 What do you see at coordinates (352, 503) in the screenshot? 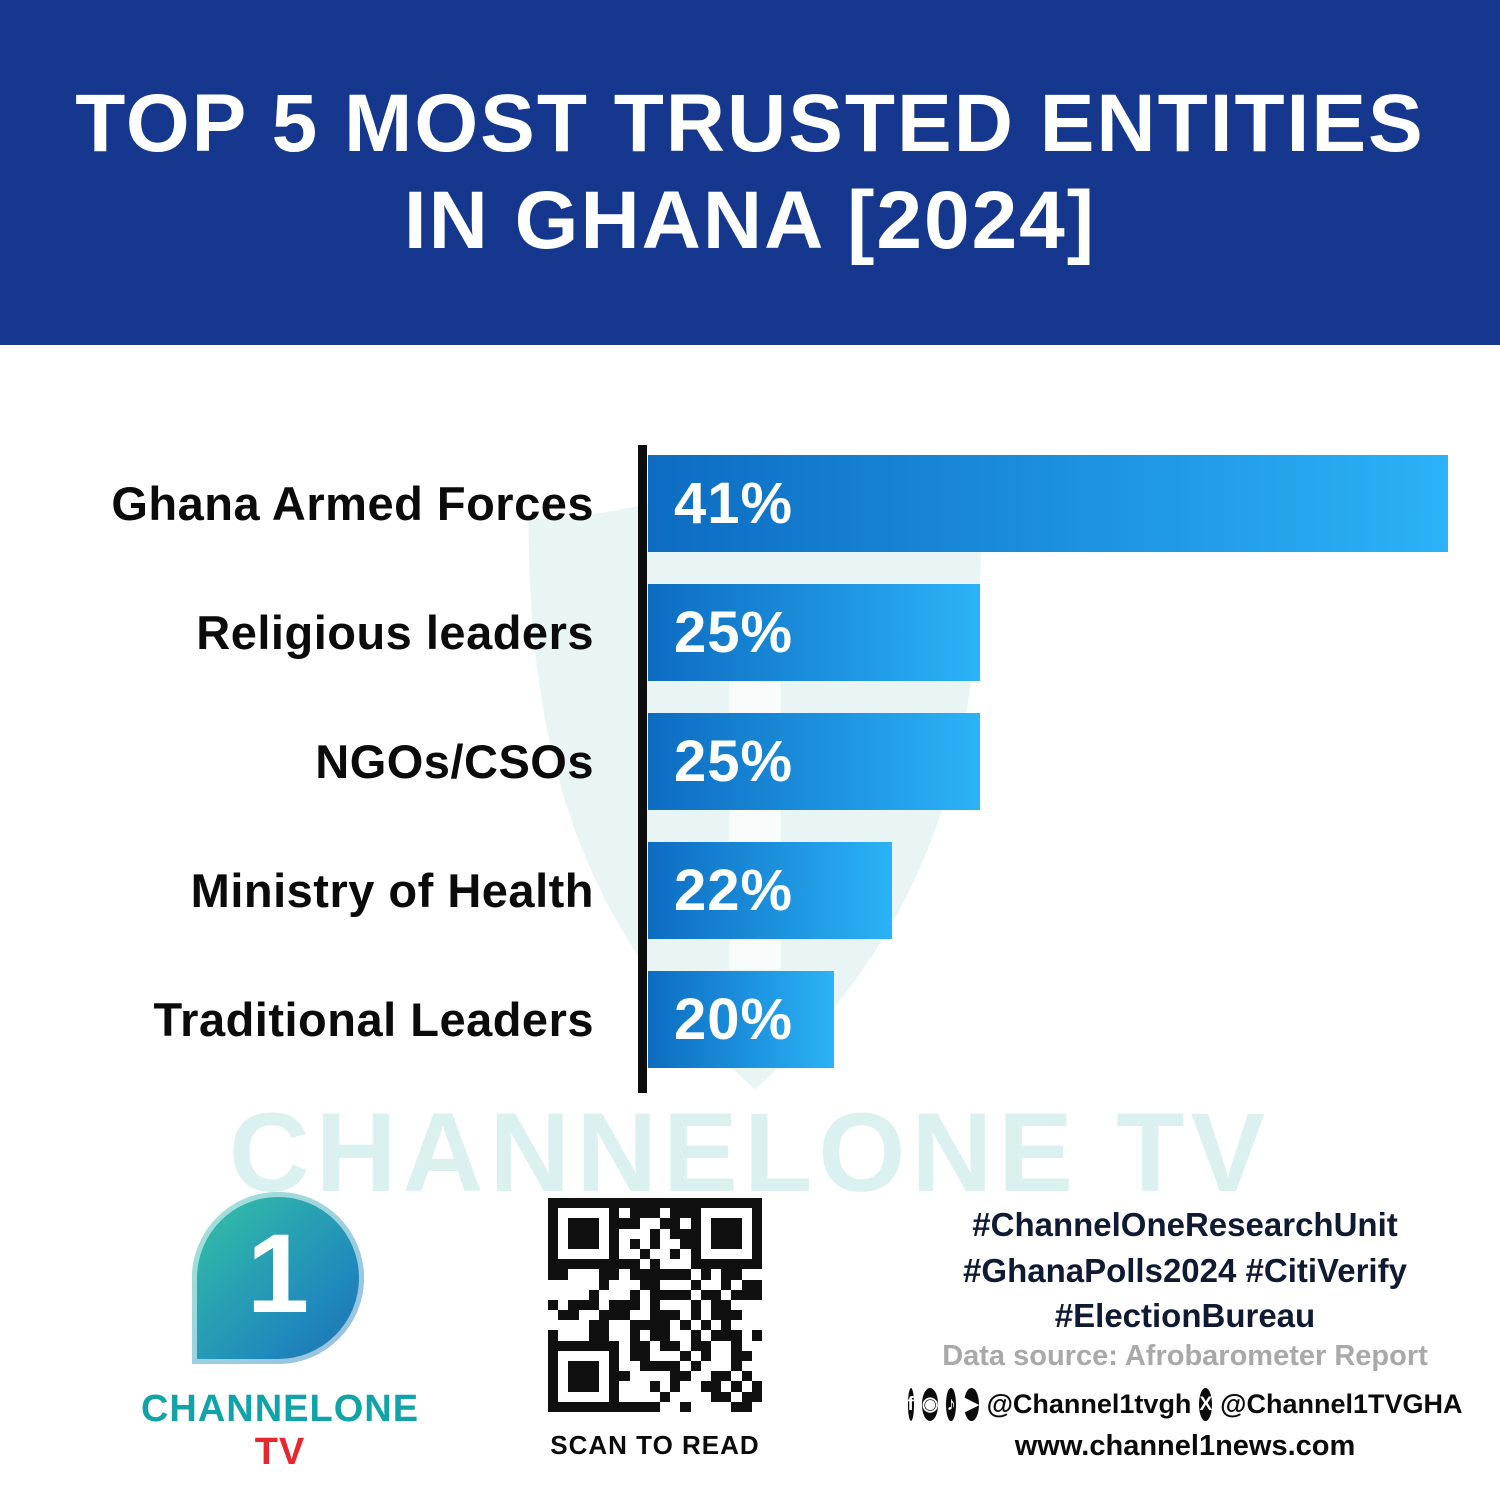
I see `bar-category-label: Ghana Armed Forces` at bounding box center [352, 503].